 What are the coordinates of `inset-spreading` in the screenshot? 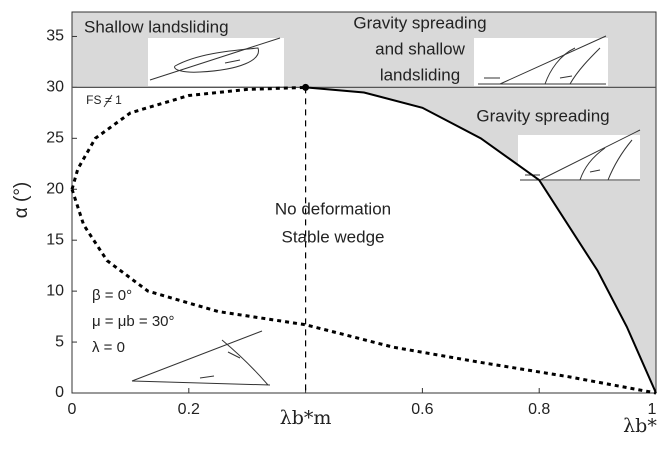 It's located at (579, 155).